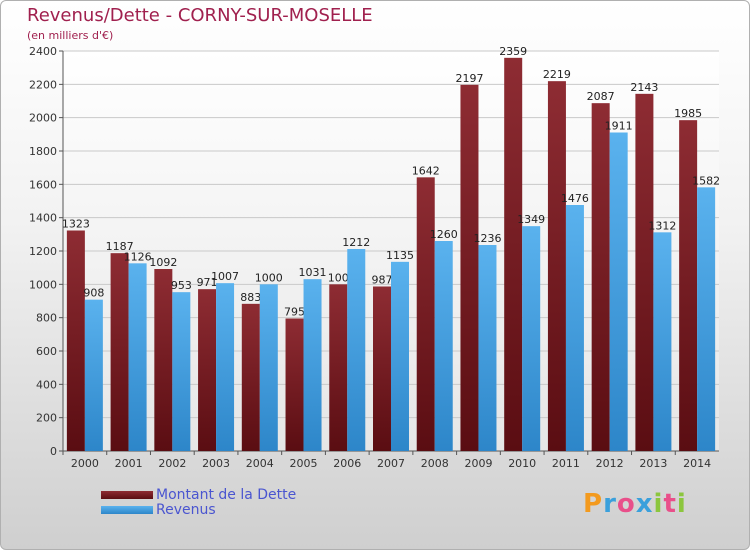  I want to click on y-tick-label: 2400, so click(43, 51).